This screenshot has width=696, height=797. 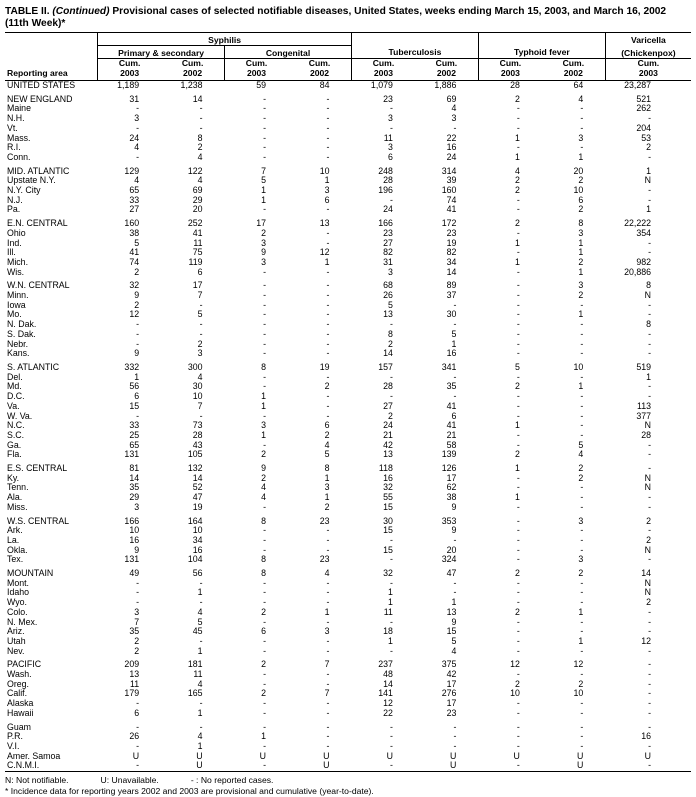 I want to click on table-row: Utah 2 - - - 1 5 - 1 12, so click(x=348, y=641).